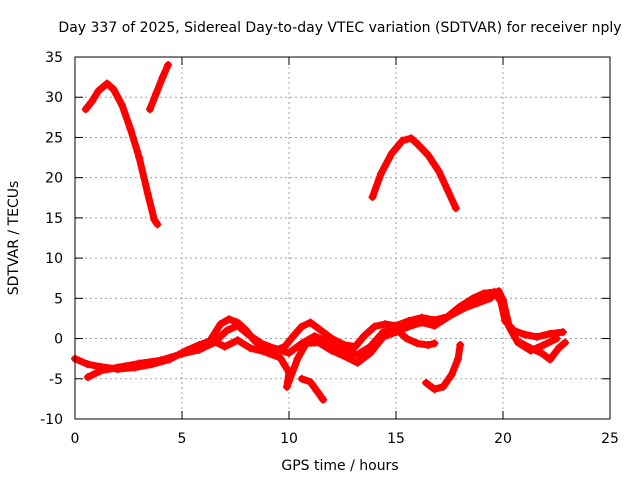 Image resolution: width=640 pixels, height=480 pixels. Describe the element at coordinates (289, 439) in the screenshot. I see `x-tick-label: 10` at that location.